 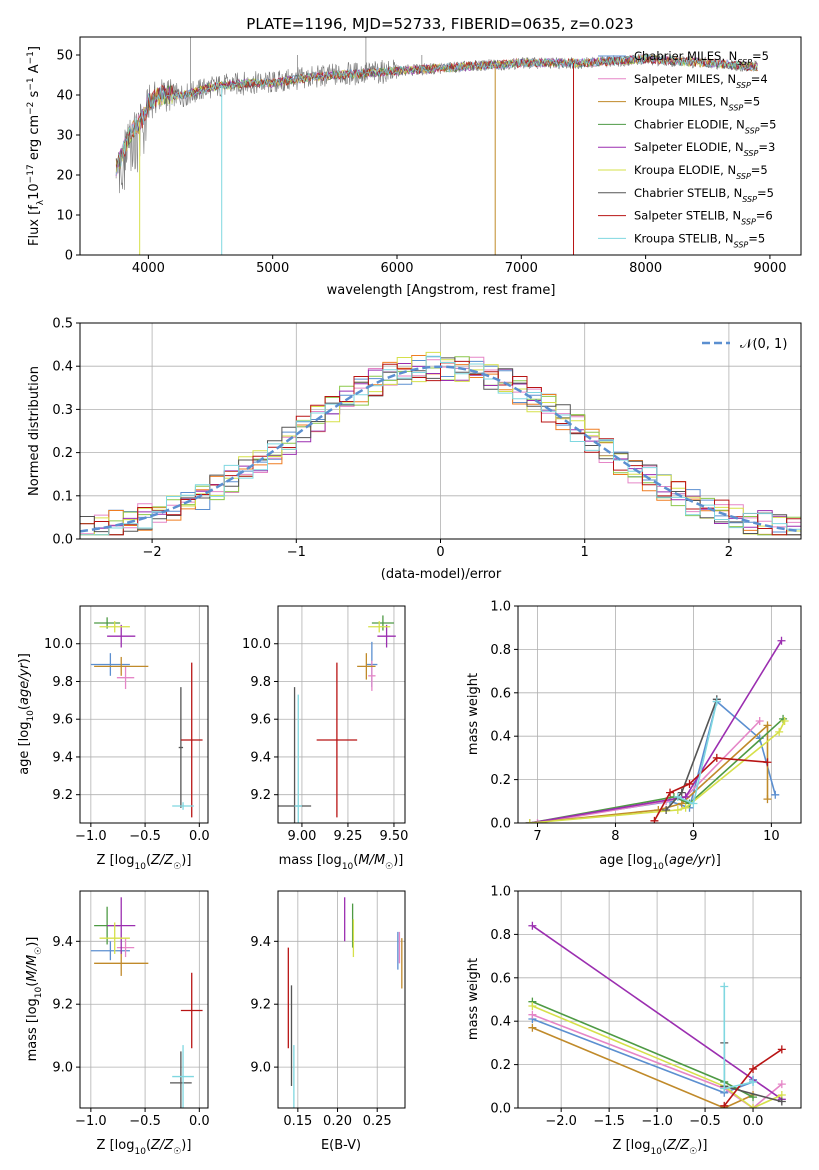 I want to click on histogram-step, so click(x=440, y=445).